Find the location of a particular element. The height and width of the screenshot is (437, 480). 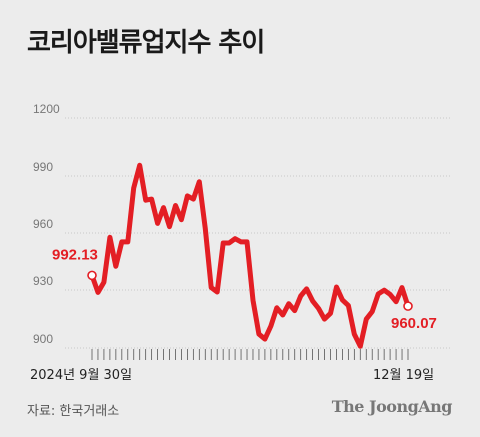

data-label: 992.13 is located at coordinates (75, 254).